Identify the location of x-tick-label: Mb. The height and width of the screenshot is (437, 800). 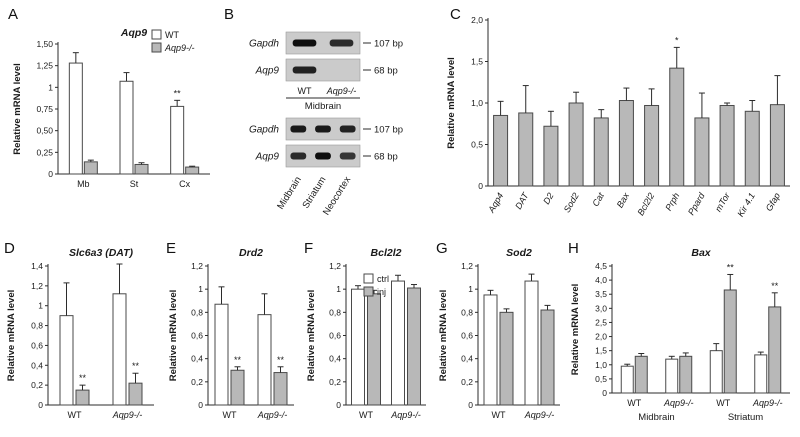
(83, 184).